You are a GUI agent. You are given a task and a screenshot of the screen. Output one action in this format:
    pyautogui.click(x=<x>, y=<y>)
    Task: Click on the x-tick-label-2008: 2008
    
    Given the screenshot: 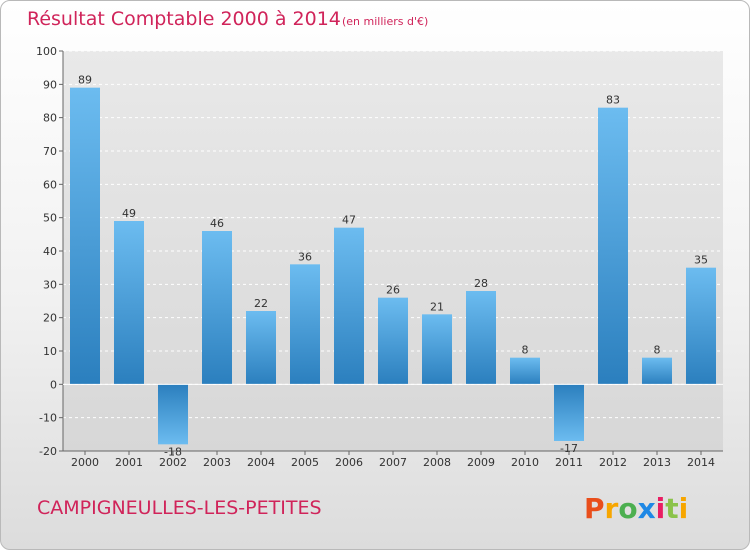 What is the action you would take?
    pyautogui.click(x=437, y=462)
    